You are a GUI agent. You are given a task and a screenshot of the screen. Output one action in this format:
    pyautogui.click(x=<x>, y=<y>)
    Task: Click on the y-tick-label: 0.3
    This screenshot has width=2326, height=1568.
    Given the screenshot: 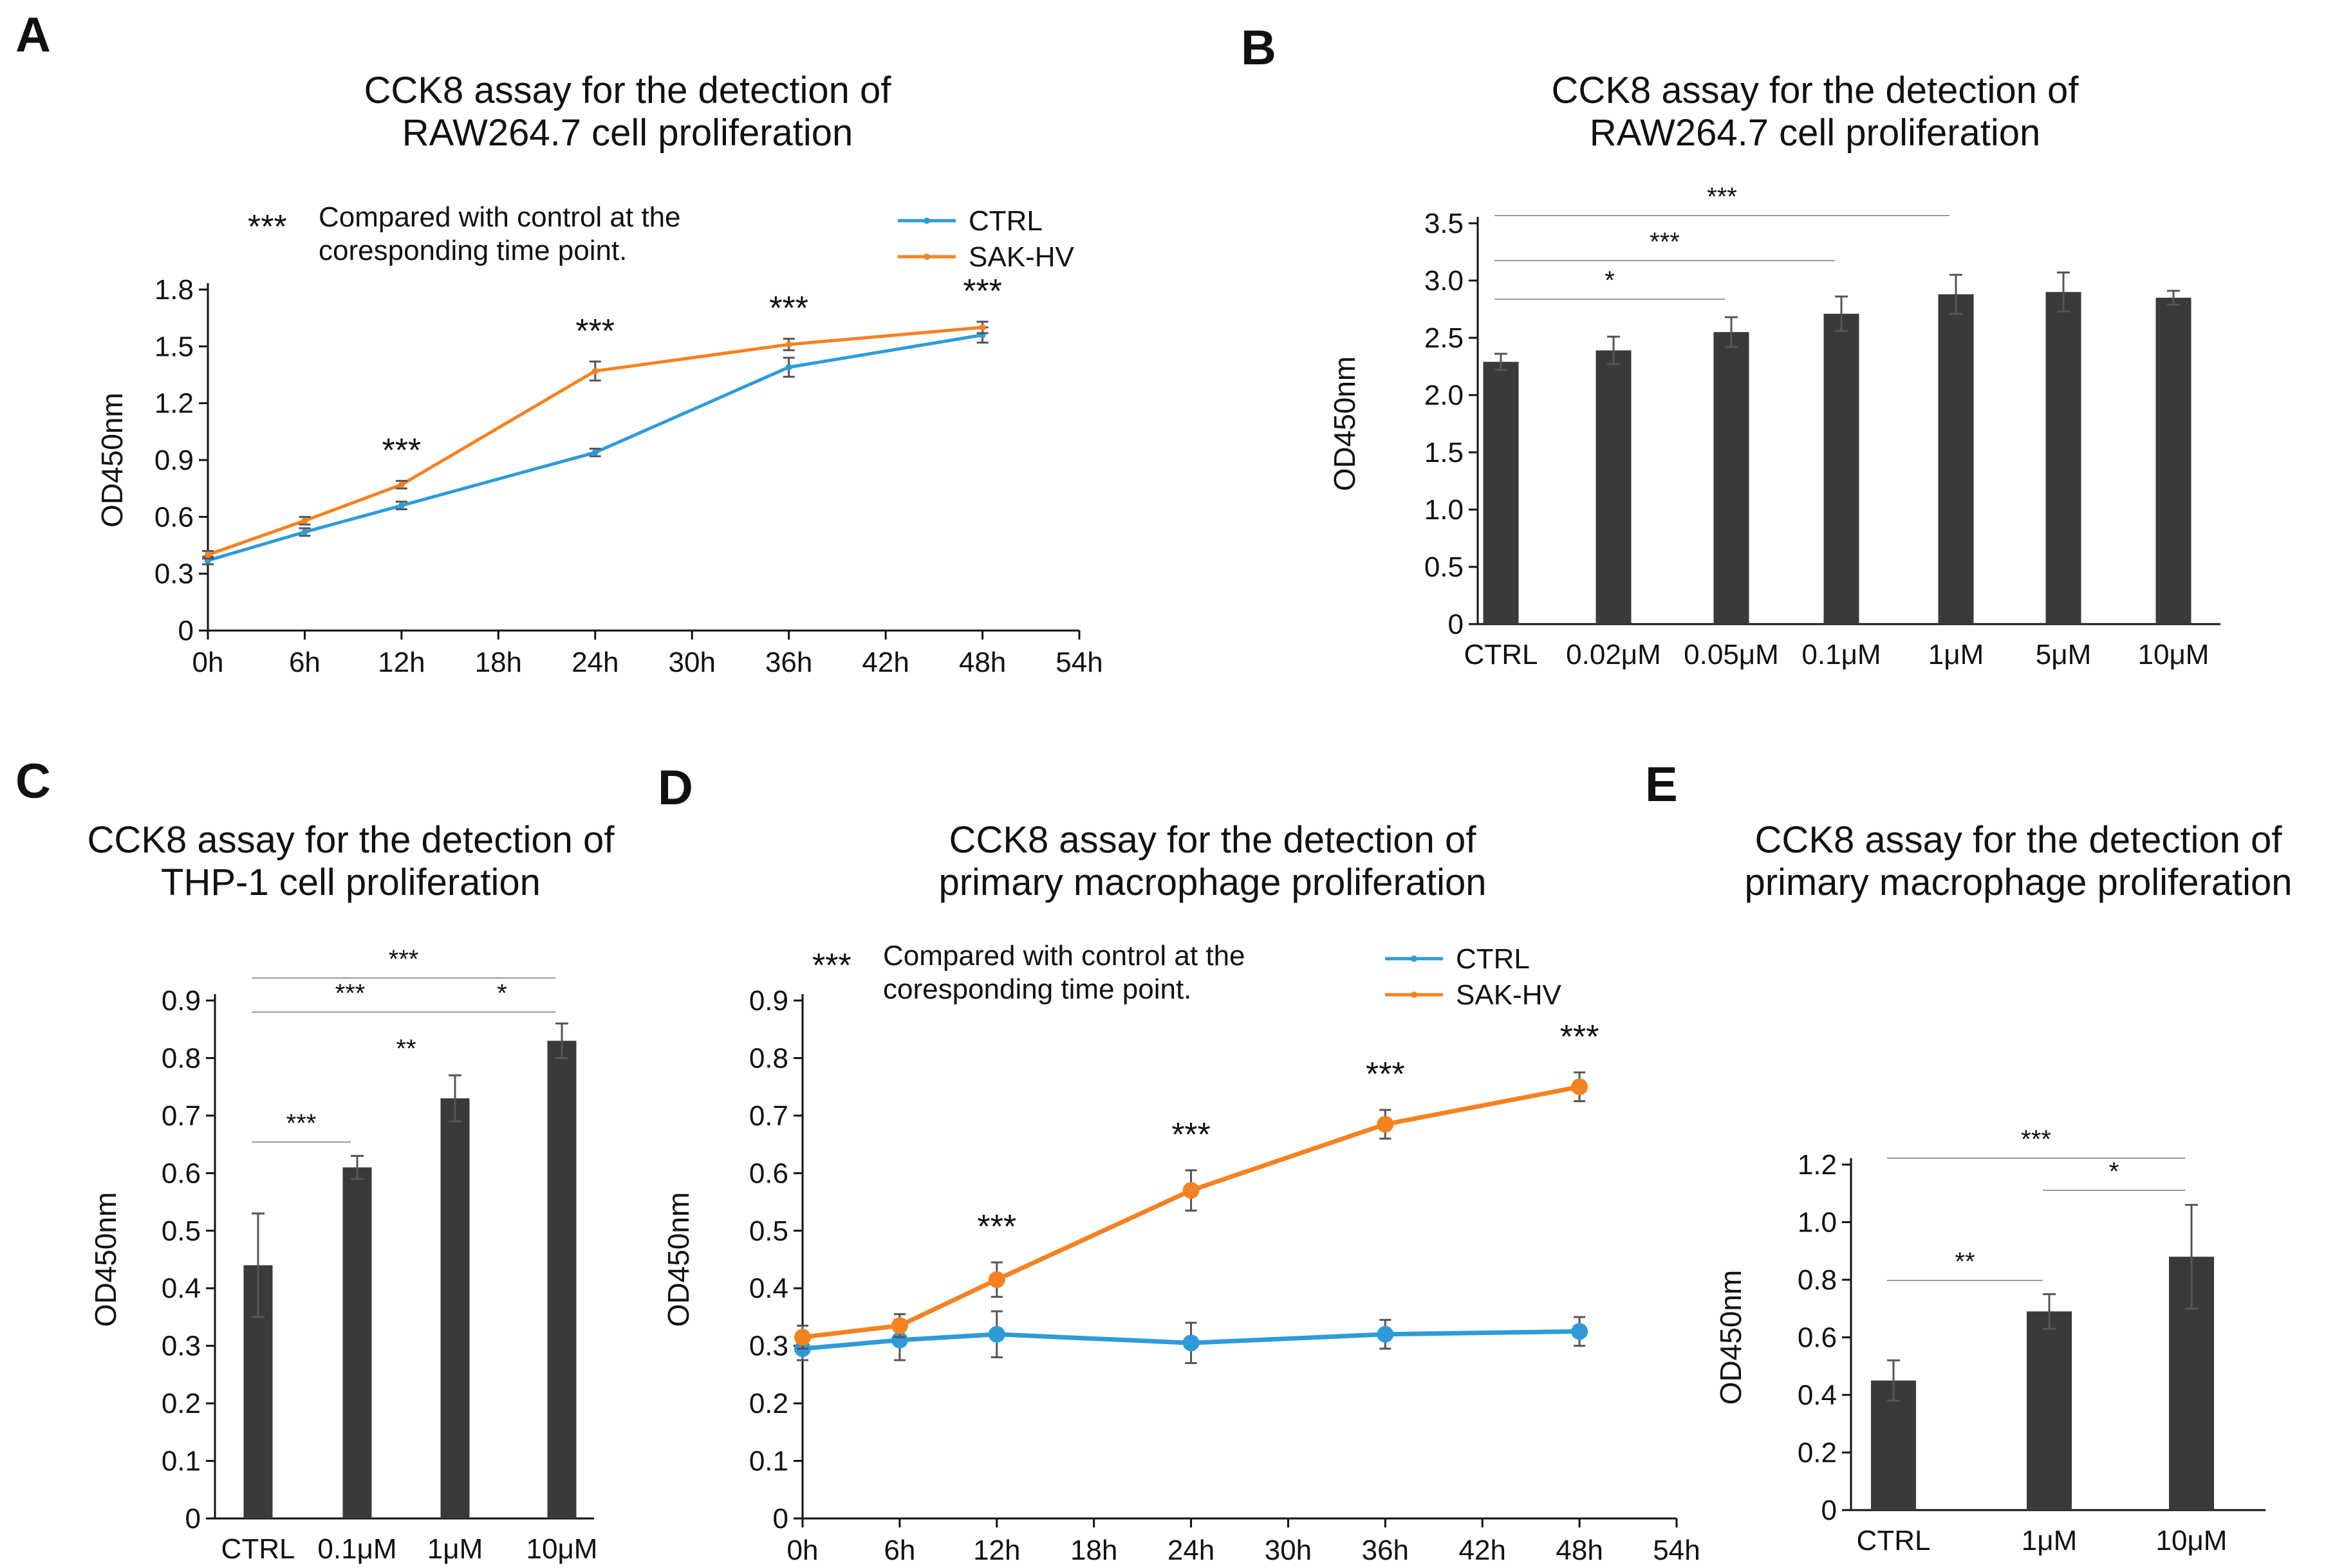 What is the action you would take?
    pyautogui.click(x=174, y=574)
    